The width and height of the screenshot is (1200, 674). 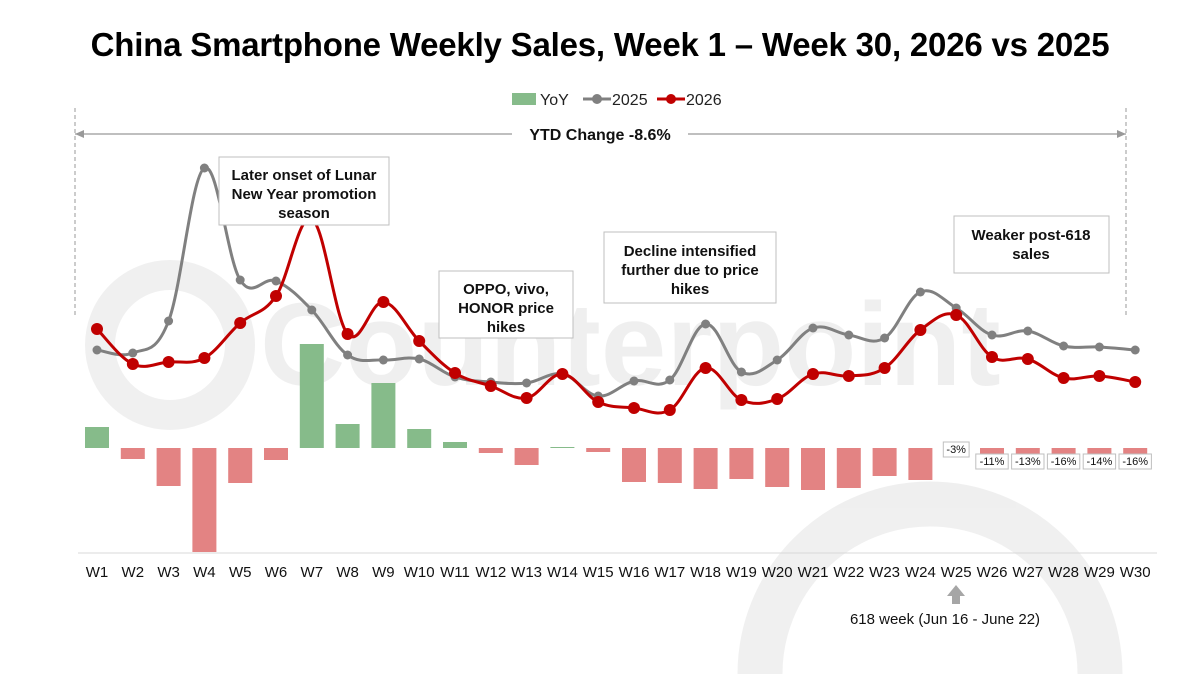 I want to click on yoy-data-label-w28: -16%, so click(x=1063, y=461).